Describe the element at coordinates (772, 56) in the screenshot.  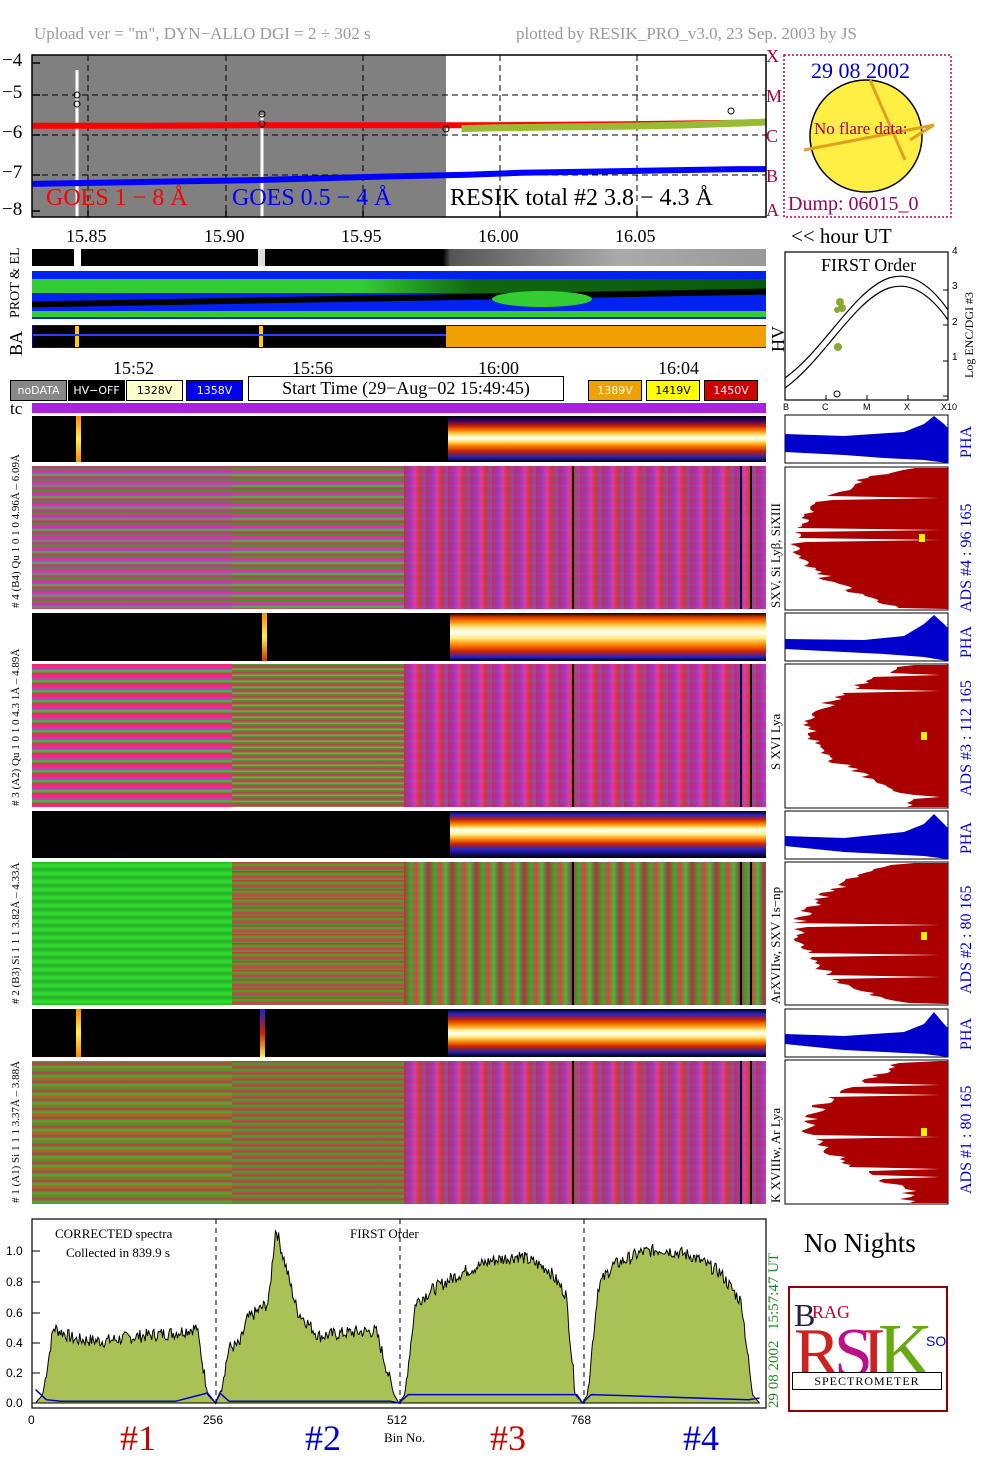
I see `goes-class-x: X` at that location.